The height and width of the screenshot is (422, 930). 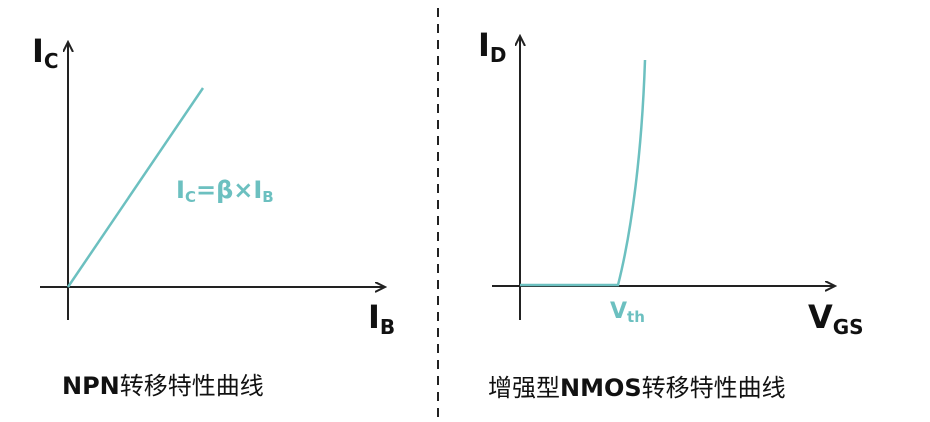 What do you see at coordinates (381, 318) in the screenshot?
I see `x-label: IB` at bounding box center [381, 318].